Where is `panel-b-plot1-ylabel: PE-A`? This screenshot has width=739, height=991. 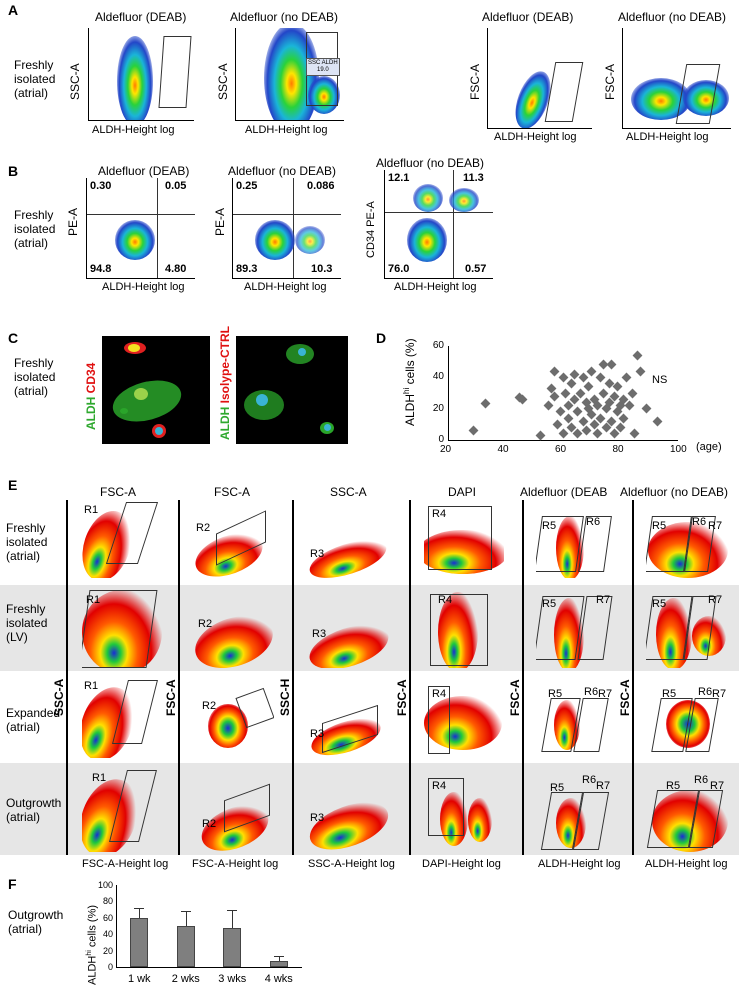
panel-b-plot1-ylabel: PE-A is located at coordinates (73, 221).